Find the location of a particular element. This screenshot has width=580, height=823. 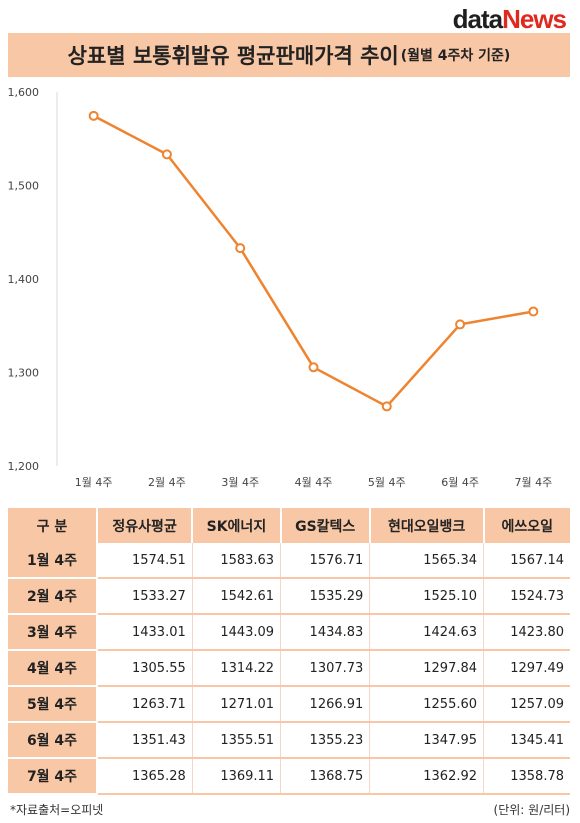

table-cell: 1362.92 is located at coordinates (427, 776).